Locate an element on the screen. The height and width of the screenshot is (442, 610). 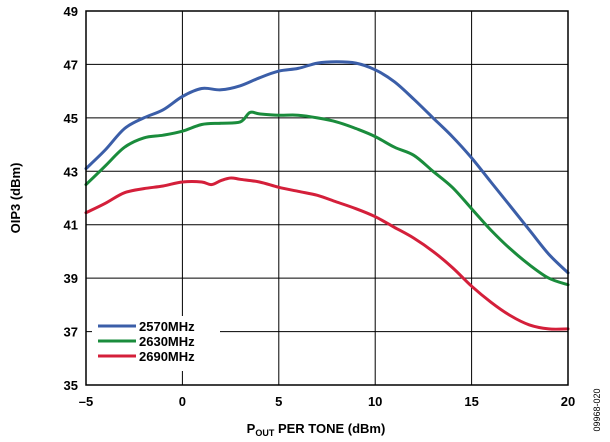
y-tick-label: 45 is located at coordinates (71, 118).